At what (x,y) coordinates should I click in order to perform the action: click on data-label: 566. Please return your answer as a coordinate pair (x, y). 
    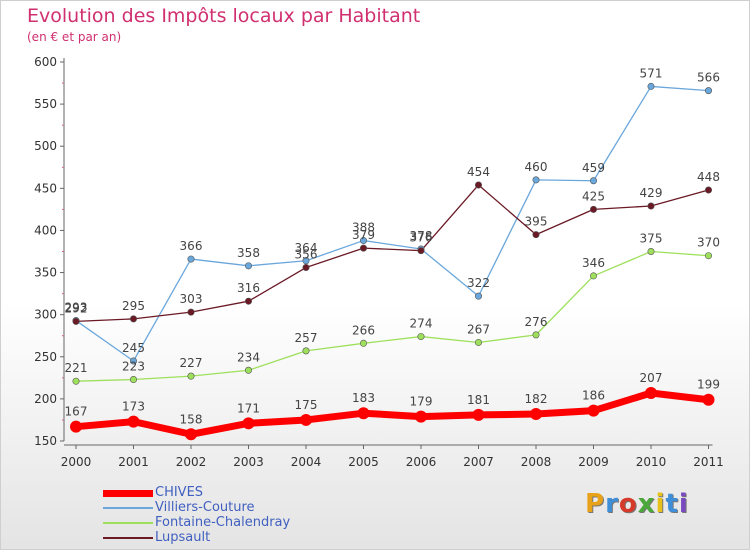
    Looking at the image, I should click on (708, 78).